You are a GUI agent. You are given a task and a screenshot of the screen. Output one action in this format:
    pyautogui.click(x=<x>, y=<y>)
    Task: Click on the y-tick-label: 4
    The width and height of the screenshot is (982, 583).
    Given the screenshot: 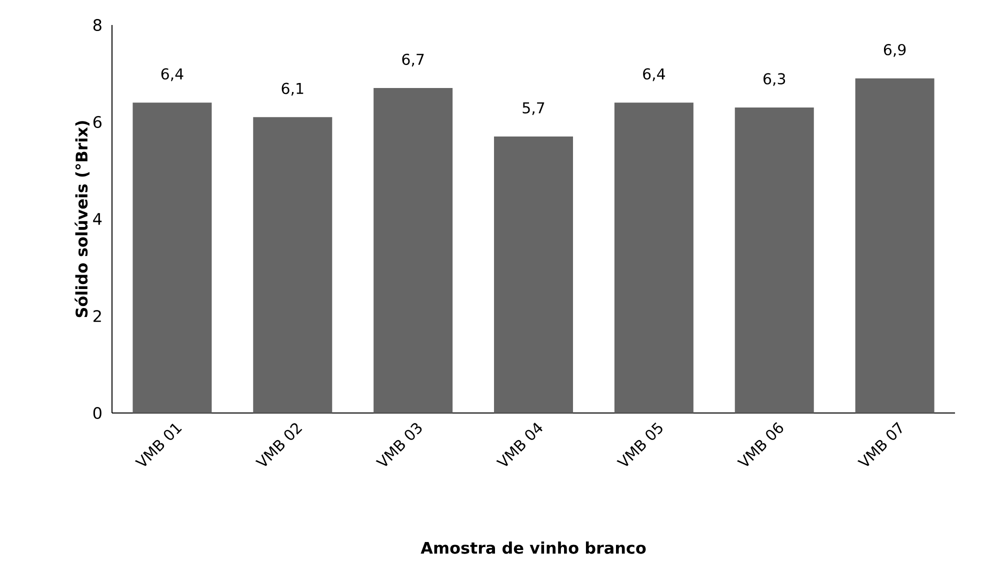 What is the action you would take?
    pyautogui.click(x=97, y=219)
    